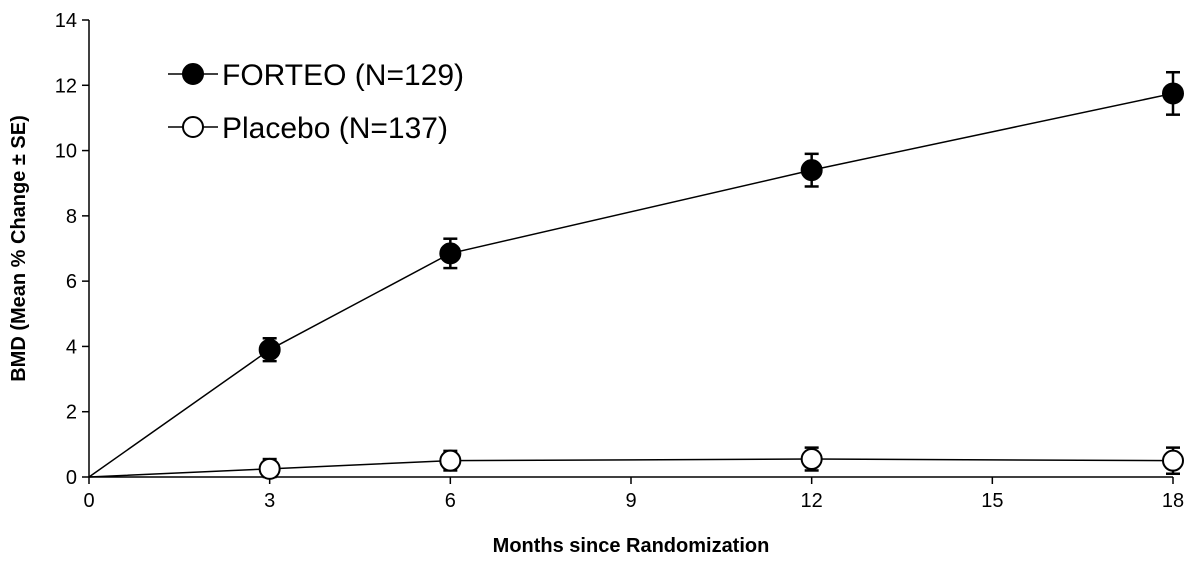 The height and width of the screenshot is (567, 1188). What do you see at coordinates (71, 282) in the screenshot?
I see `y-tick-label: 6` at bounding box center [71, 282].